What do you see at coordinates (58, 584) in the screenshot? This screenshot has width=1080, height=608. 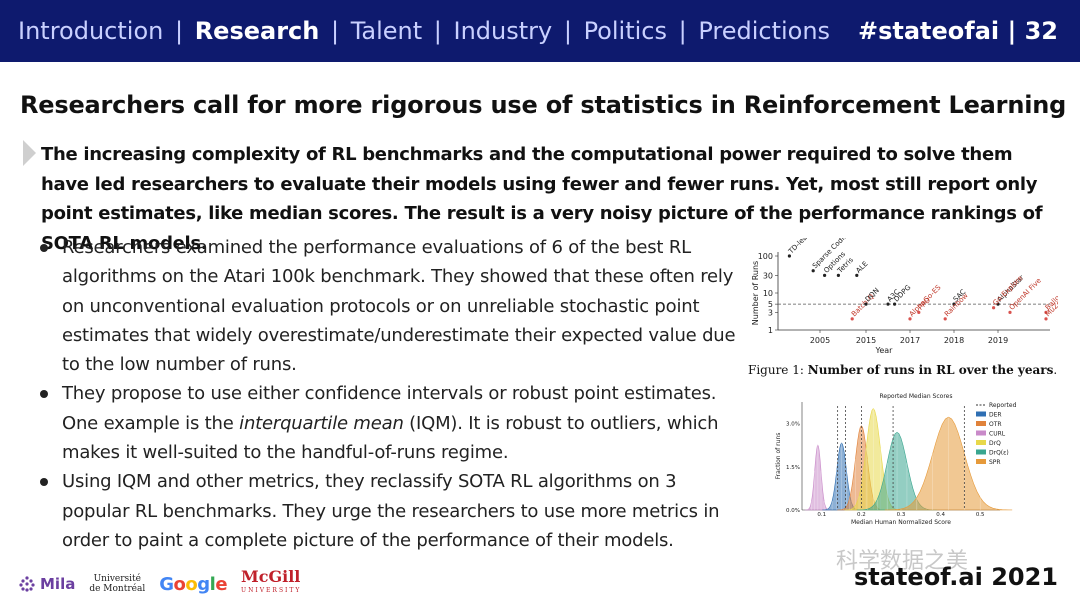 I see `mila-wordmark: Mila` at bounding box center [58, 584].